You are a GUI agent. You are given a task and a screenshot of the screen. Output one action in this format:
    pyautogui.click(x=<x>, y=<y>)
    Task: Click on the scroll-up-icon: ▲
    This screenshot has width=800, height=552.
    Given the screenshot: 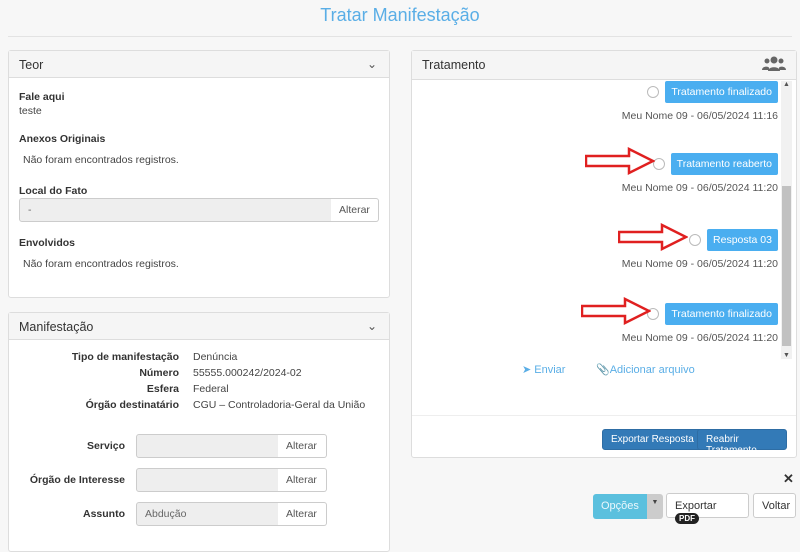 What is the action you would take?
    pyautogui.click(x=786, y=84)
    